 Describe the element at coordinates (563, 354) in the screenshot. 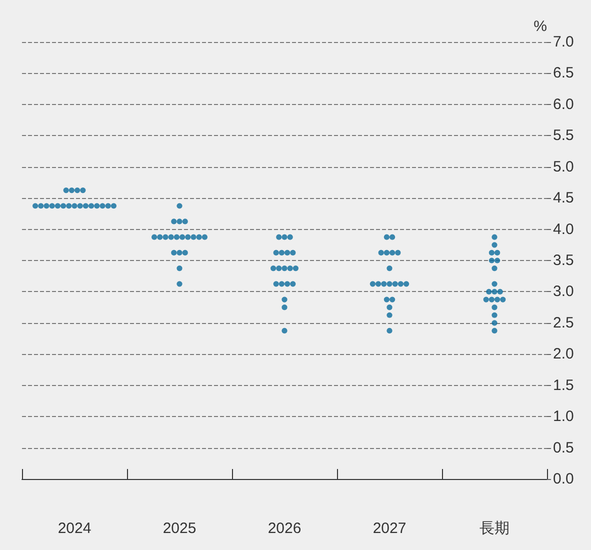

I see `y-tick-label: 2.0` at that location.